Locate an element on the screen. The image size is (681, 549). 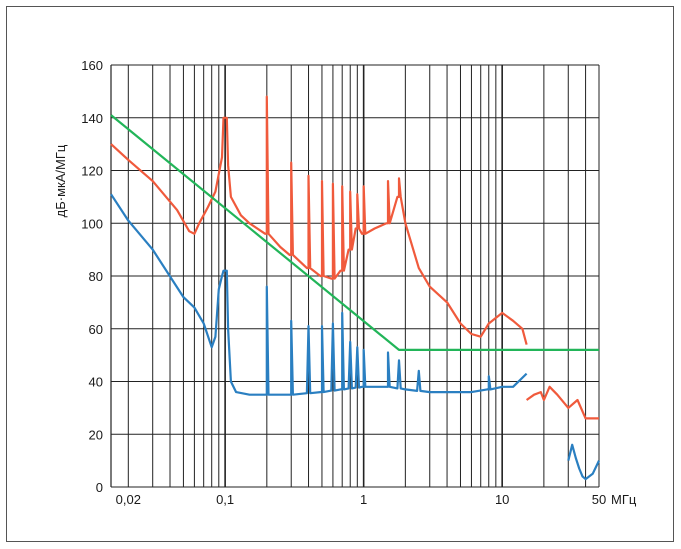
y-tick-label: 120 is located at coordinates (92, 171).